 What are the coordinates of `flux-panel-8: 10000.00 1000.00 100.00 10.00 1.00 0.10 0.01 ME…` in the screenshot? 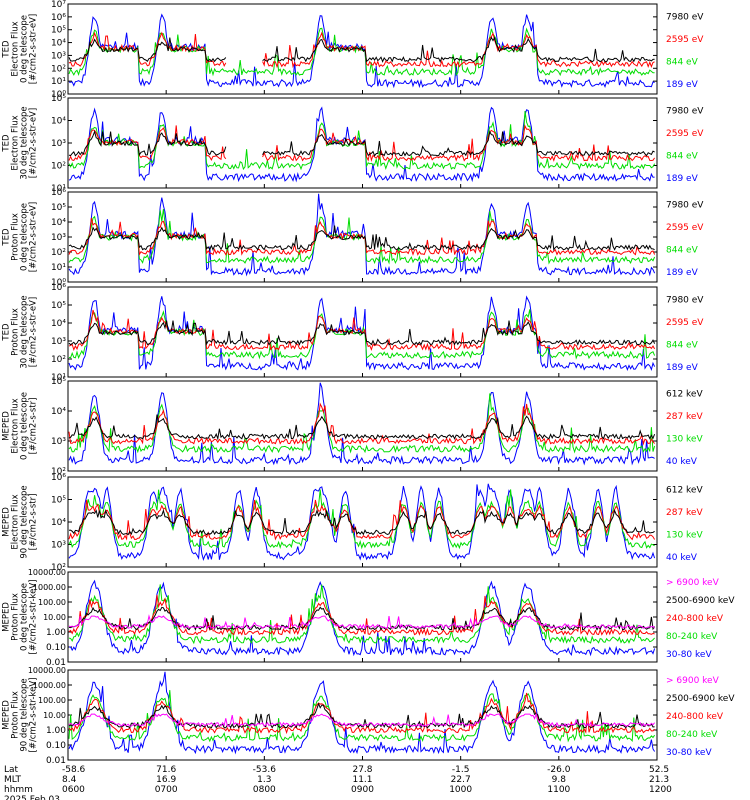 It's located at (369, 716).